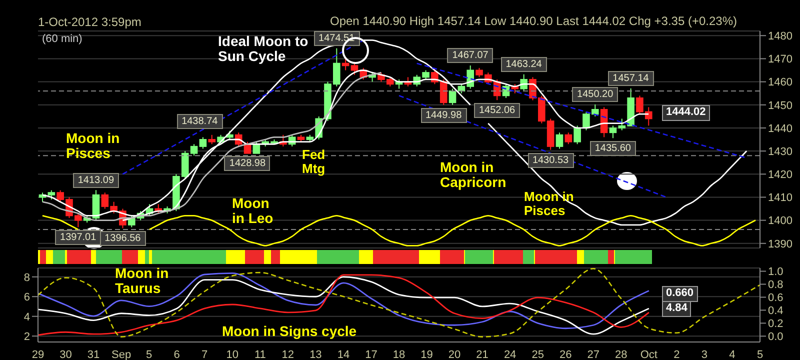 This screenshot has height=360, width=800. Describe the element at coordinates (371, 354) in the screenshot. I see `x-tick-label: 17` at that location.